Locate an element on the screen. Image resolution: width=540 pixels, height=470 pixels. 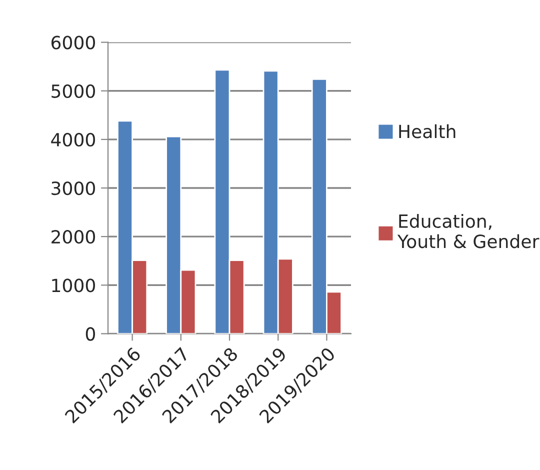
y-tick-label: 2000 is located at coordinates (73, 237).